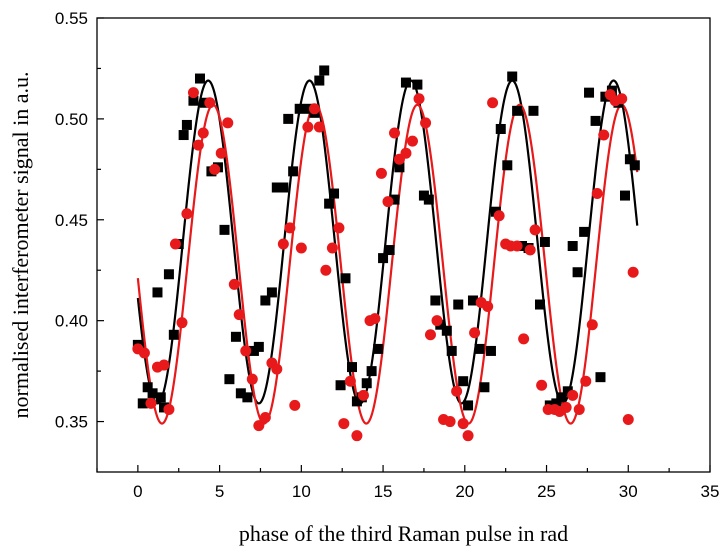 This screenshot has height=552, width=720. I want to click on x-tick-label: 10, so click(301, 491).